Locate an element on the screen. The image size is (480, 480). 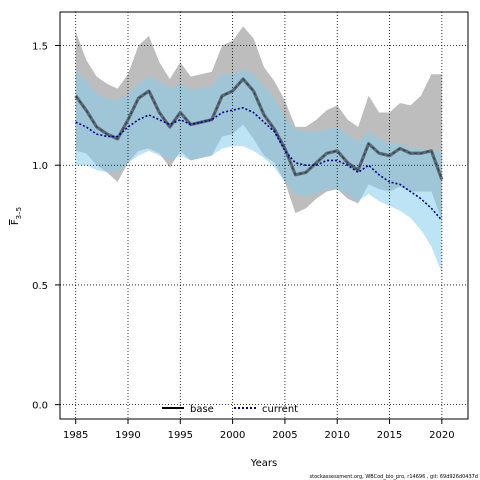
y-axis: 0.0 0.5 1.0 1.5 is located at coordinates (46, 227).